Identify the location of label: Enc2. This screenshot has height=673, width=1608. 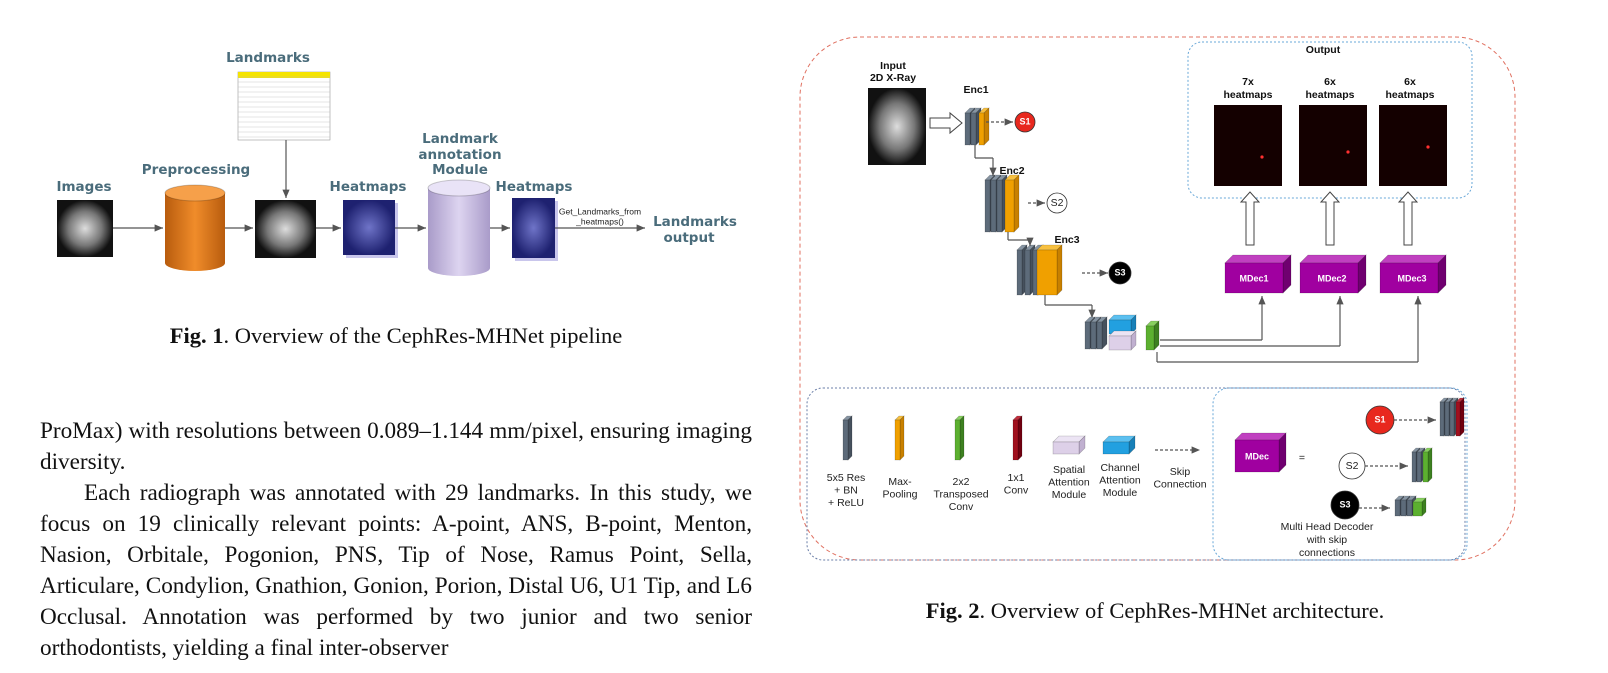
(1011, 171).